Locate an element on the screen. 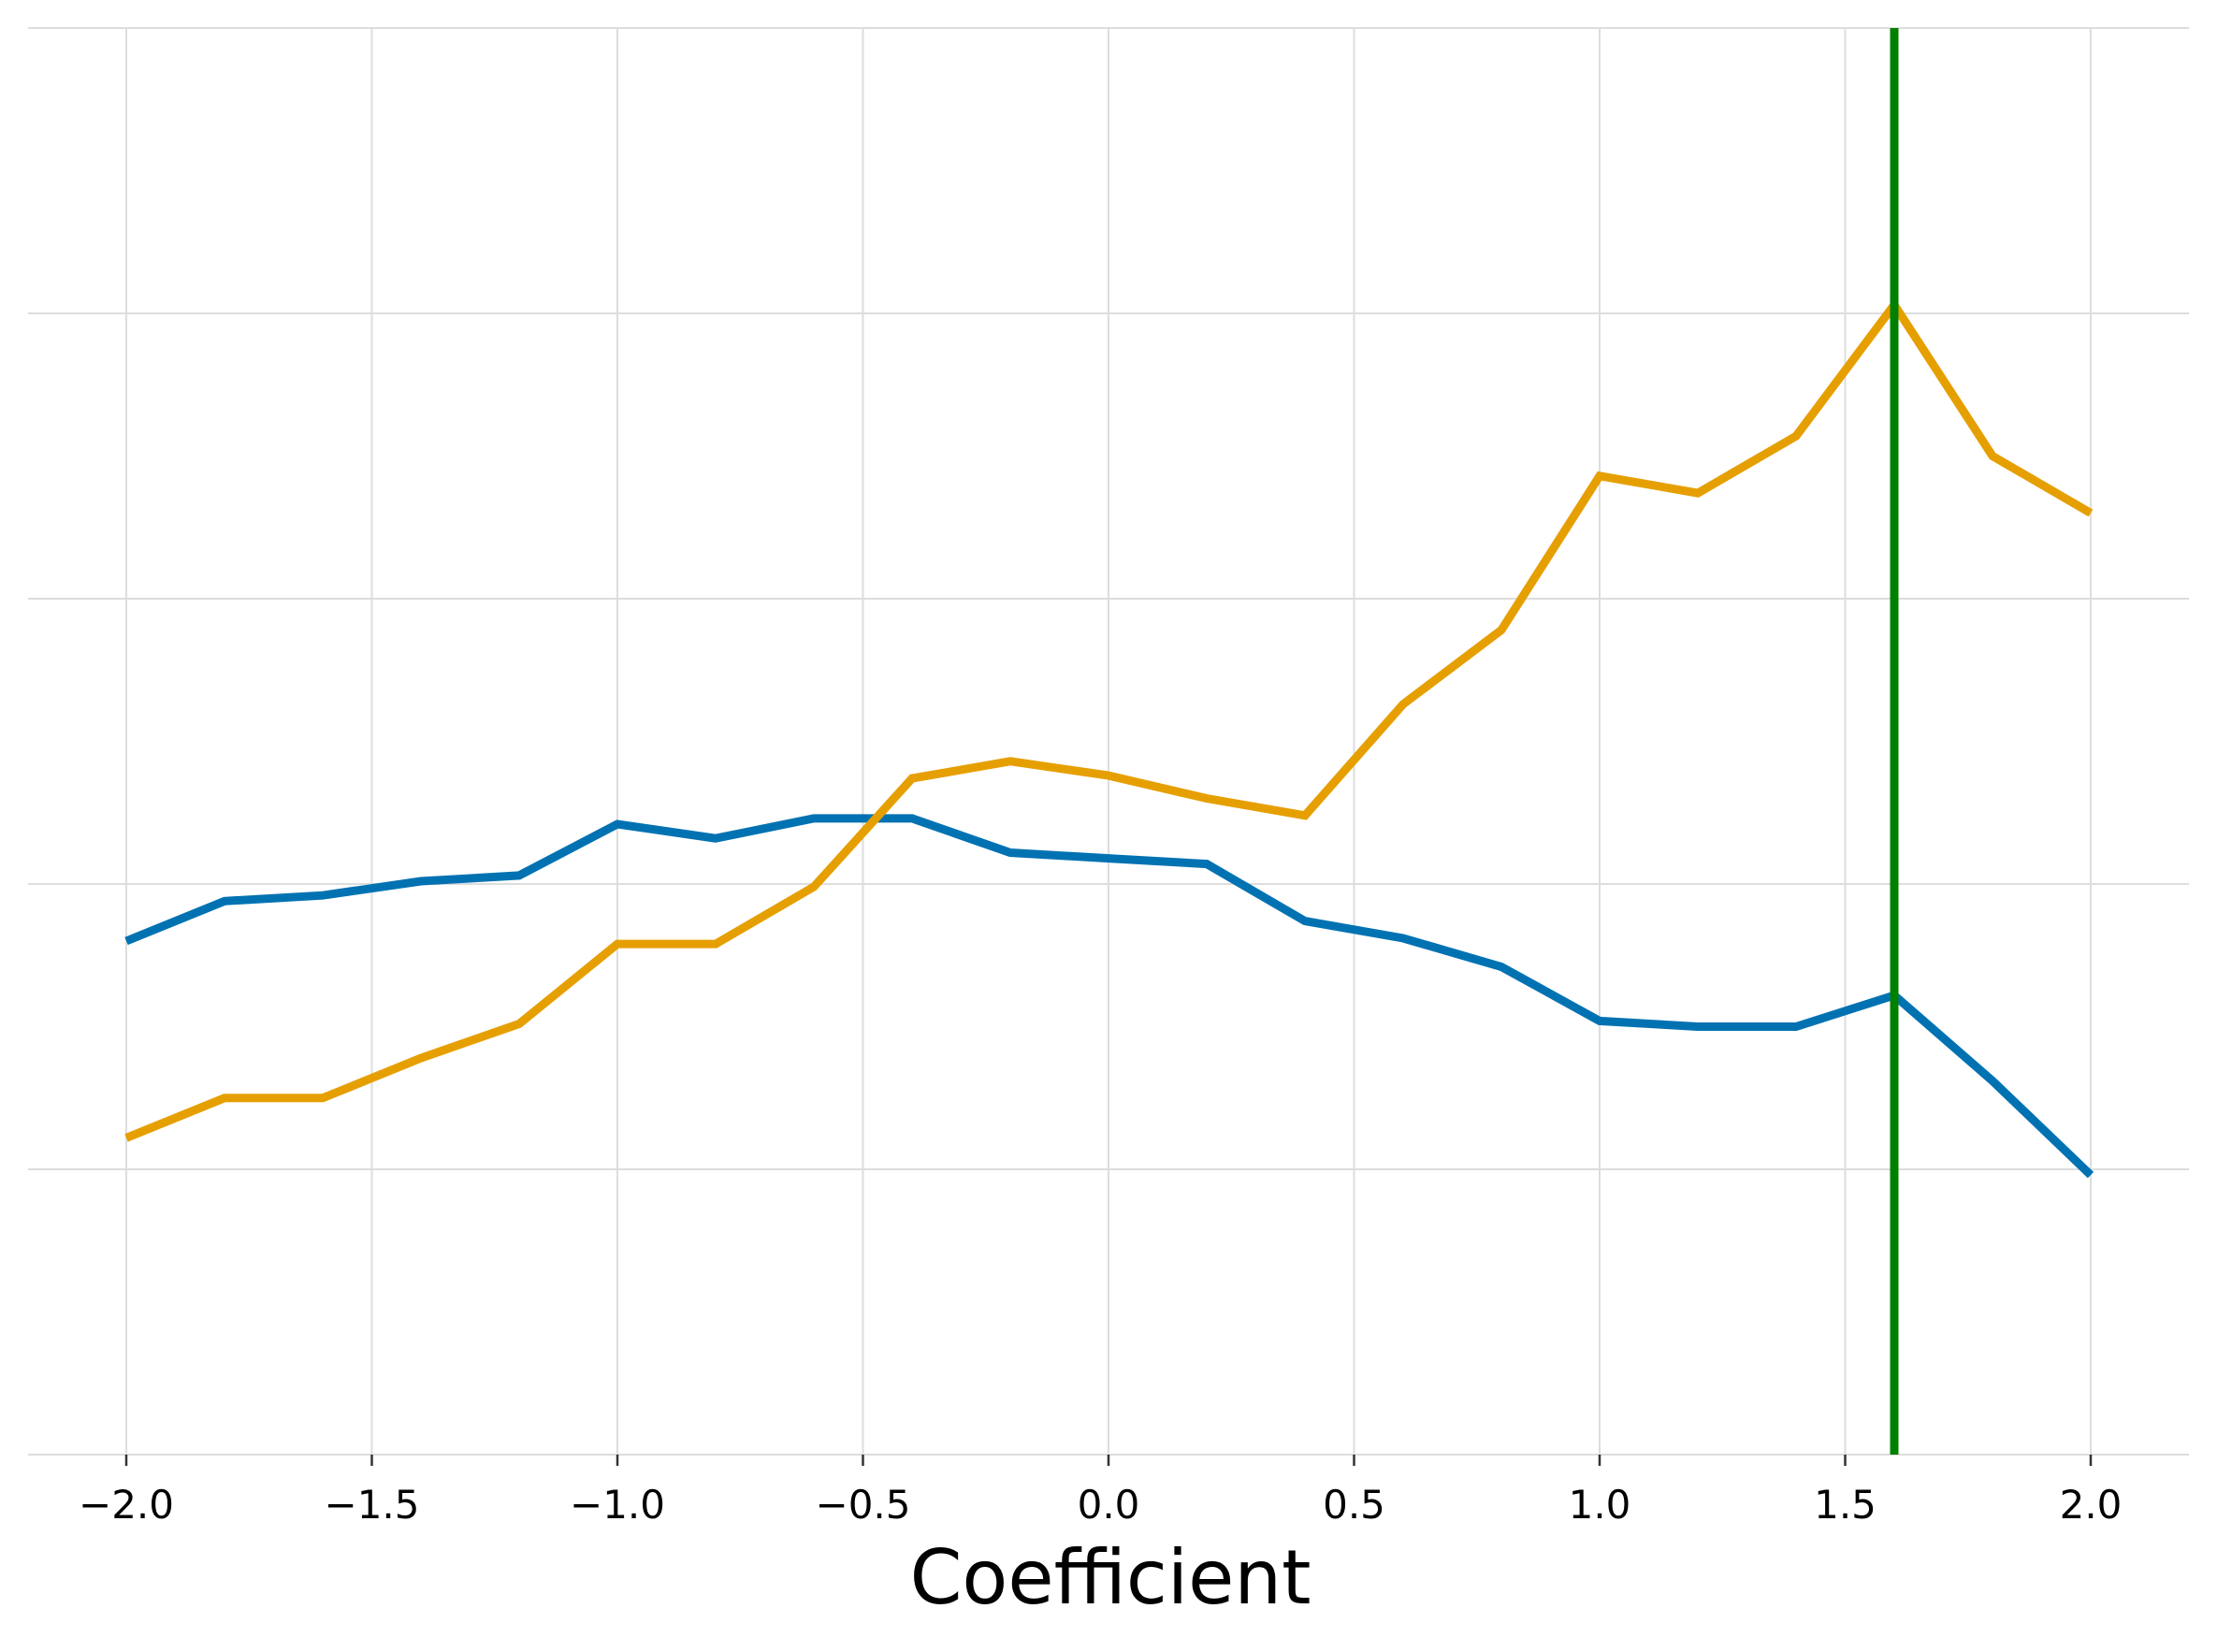 The height and width of the screenshot is (1652, 2217). x-tick-labels: −2.0 −1.5 −1.0 −0.5 0.0 0.5 1.0 1.5 2.0 is located at coordinates (1100, 1491).